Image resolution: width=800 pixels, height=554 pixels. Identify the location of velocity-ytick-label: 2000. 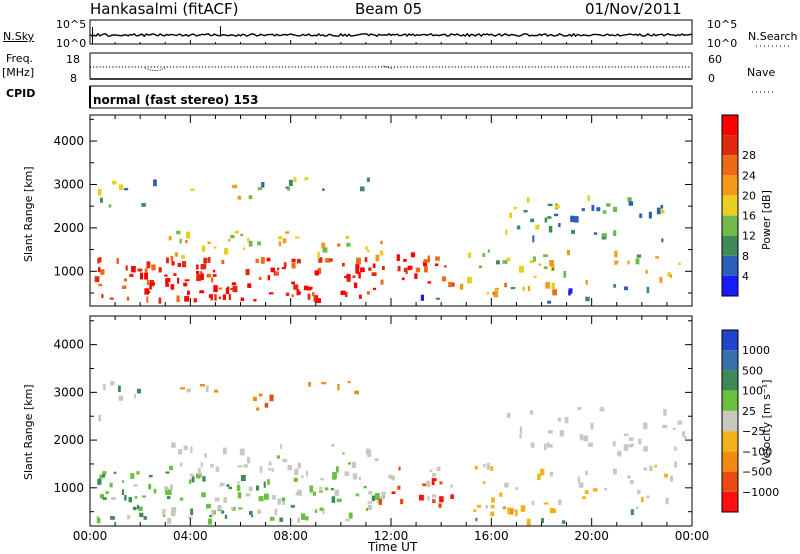
(68, 440).